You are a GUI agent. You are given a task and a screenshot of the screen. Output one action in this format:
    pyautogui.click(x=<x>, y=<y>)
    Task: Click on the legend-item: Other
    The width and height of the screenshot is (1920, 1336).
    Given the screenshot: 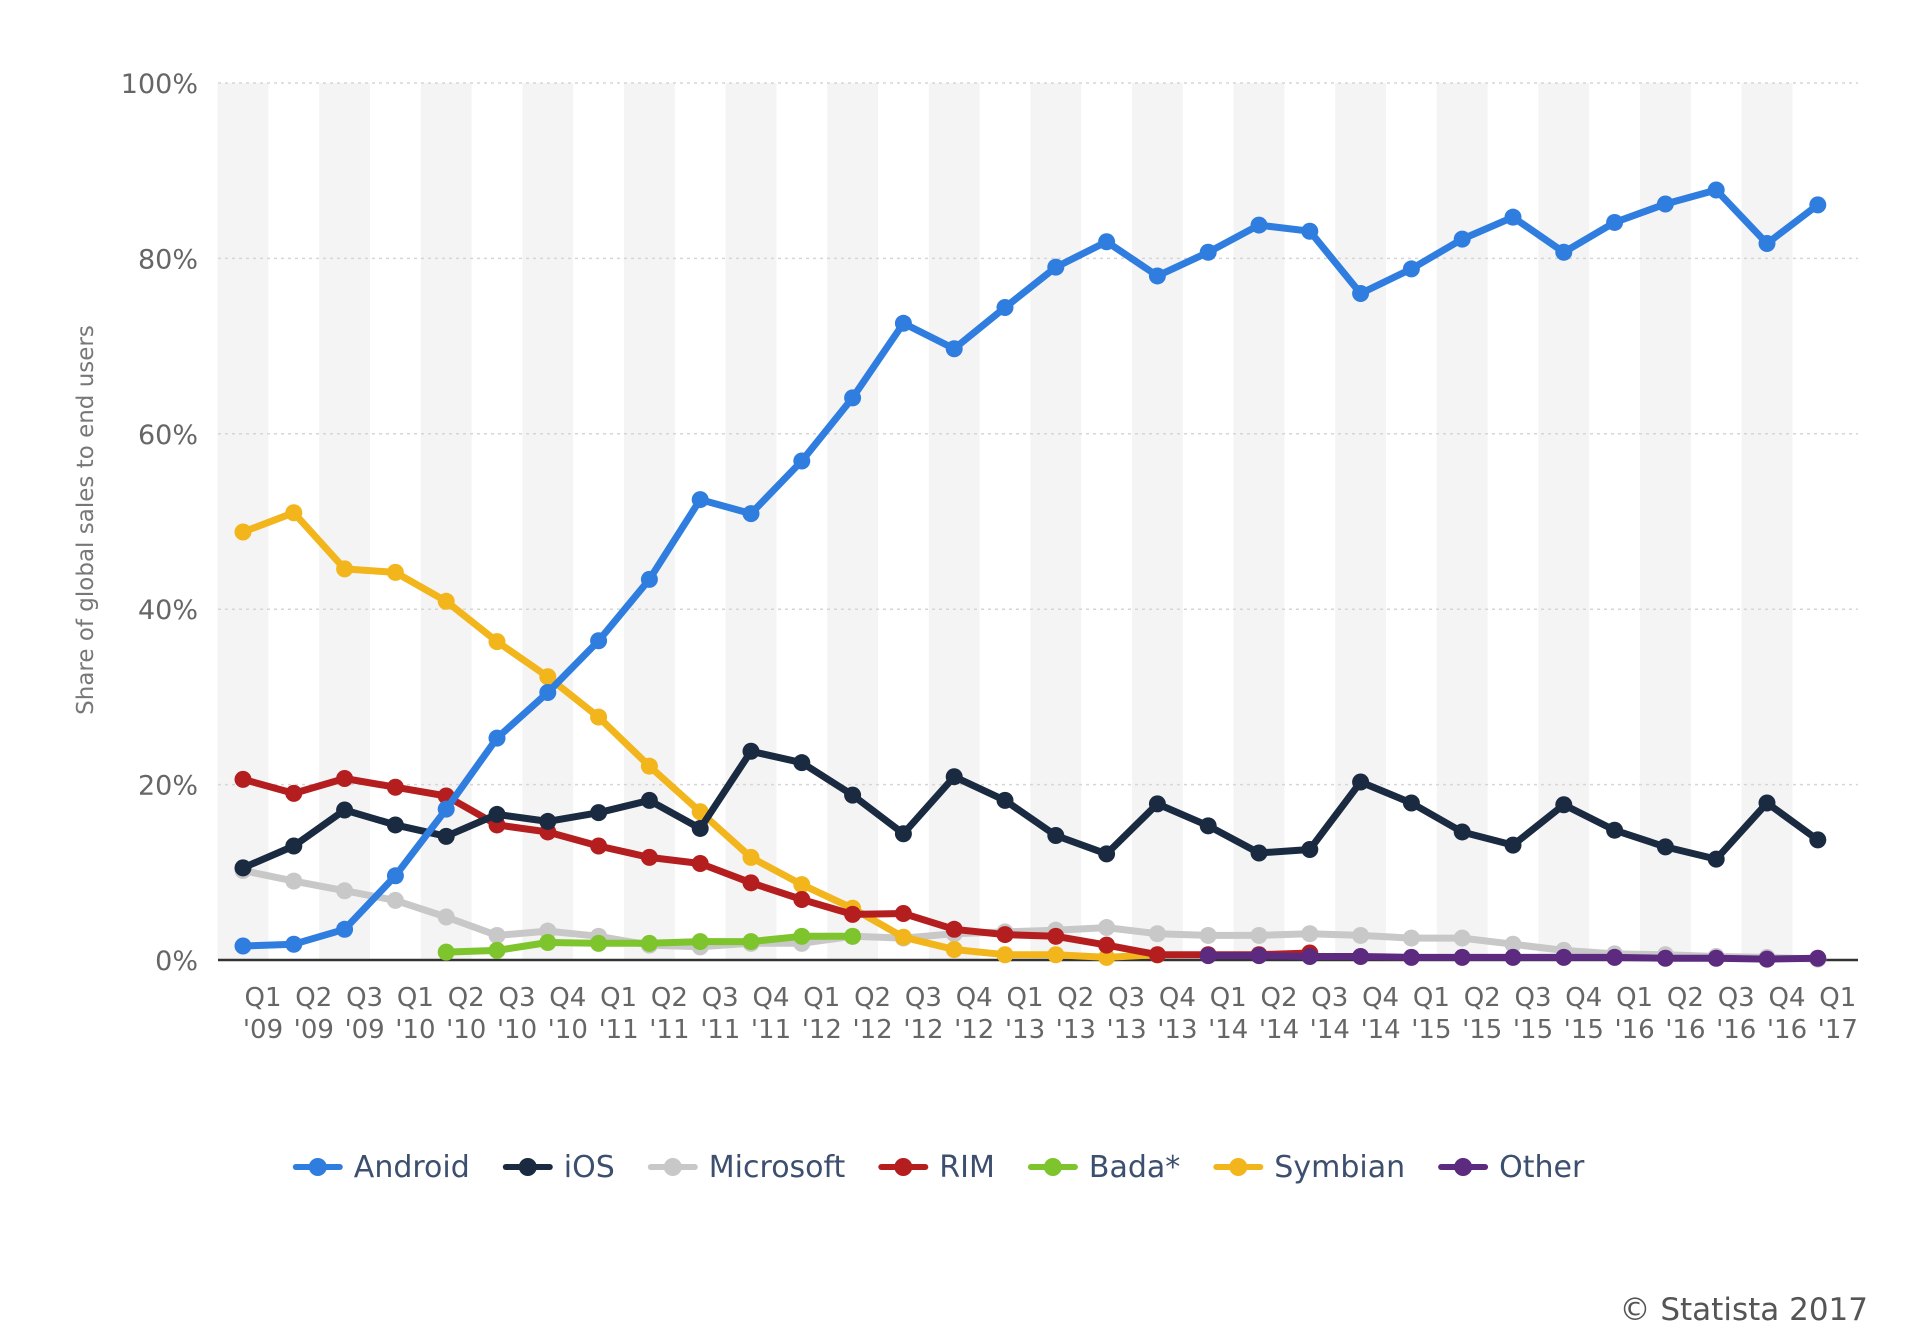 What is the action you would take?
    pyautogui.click(x=1511, y=1167)
    